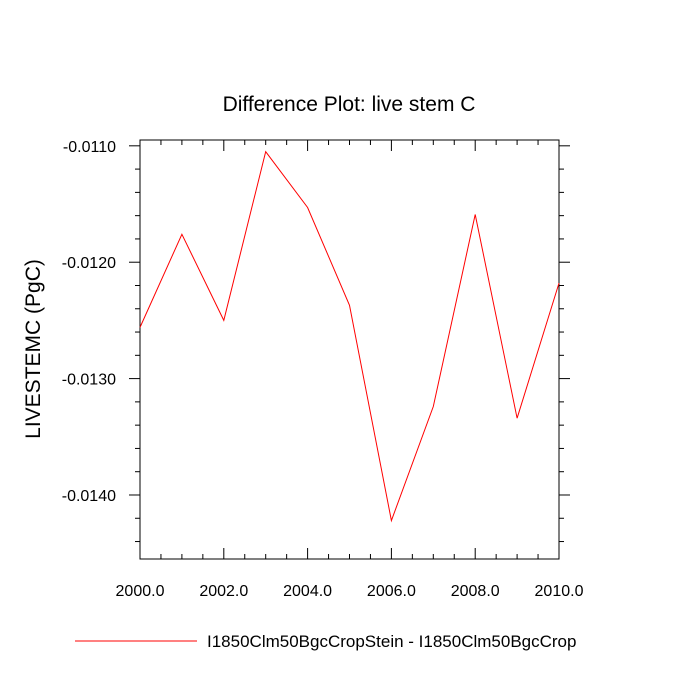 This screenshot has width=700, height=700. Describe the element at coordinates (89, 147) in the screenshot. I see `y-tick-label: -0.0110` at that location.